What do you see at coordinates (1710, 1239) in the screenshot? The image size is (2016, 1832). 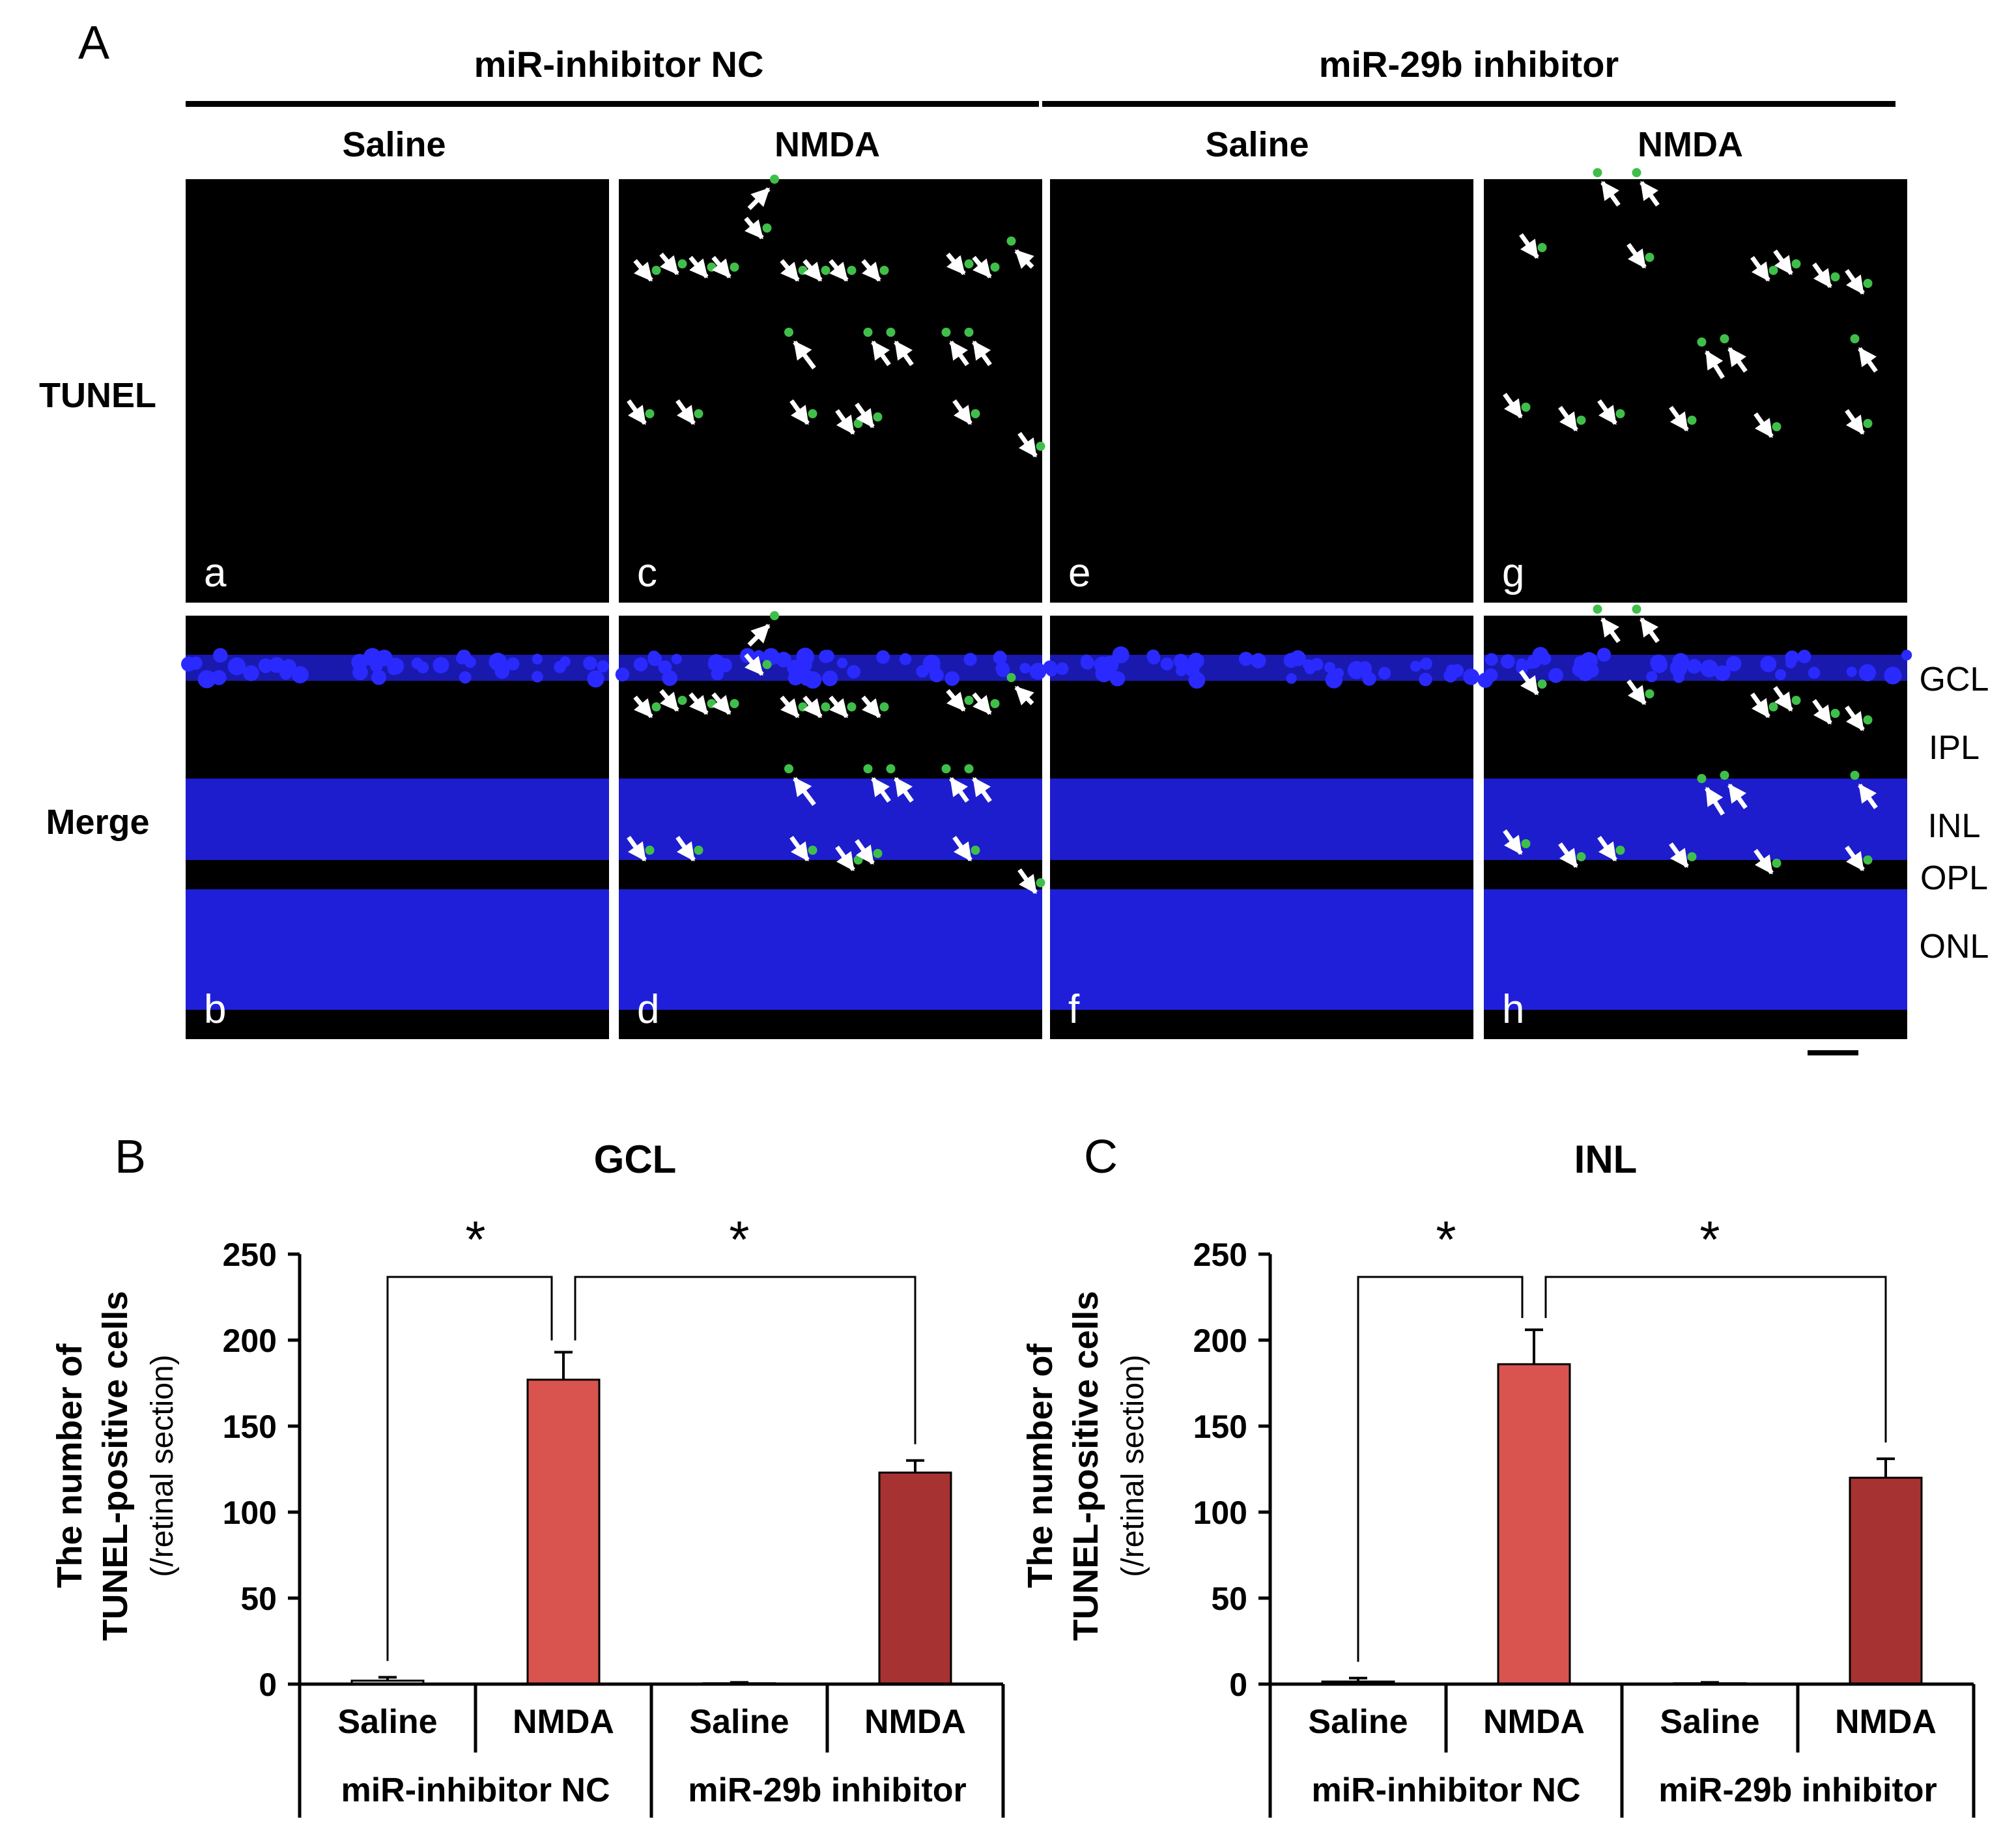 I see `significance-star: *` at bounding box center [1710, 1239].